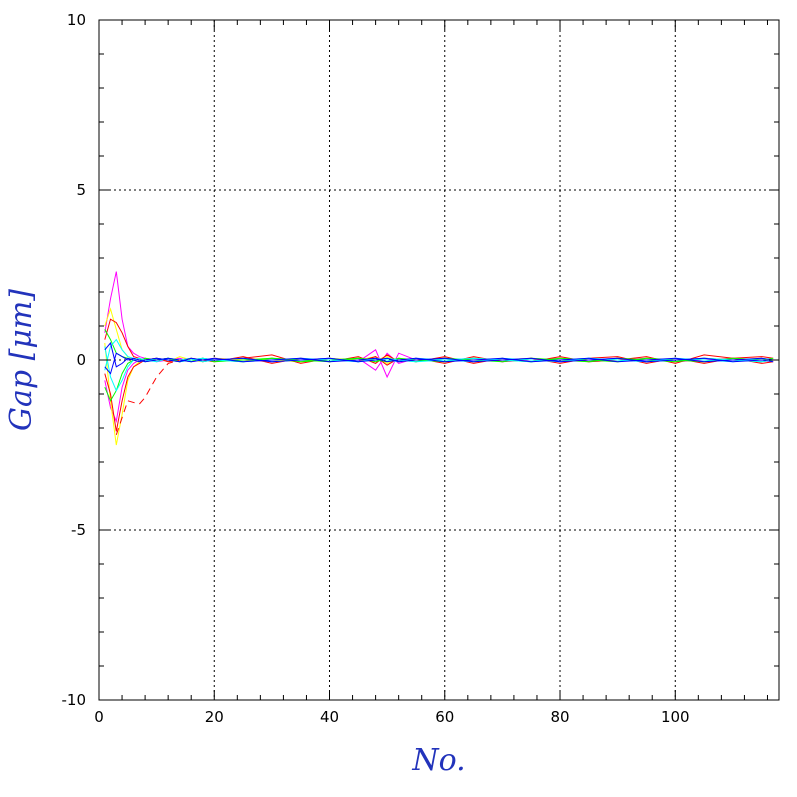  What do you see at coordinates (21, 360) in the screenshot?
I see `y-axis-title: Gap [μm]` at bounding box center [21, 360].